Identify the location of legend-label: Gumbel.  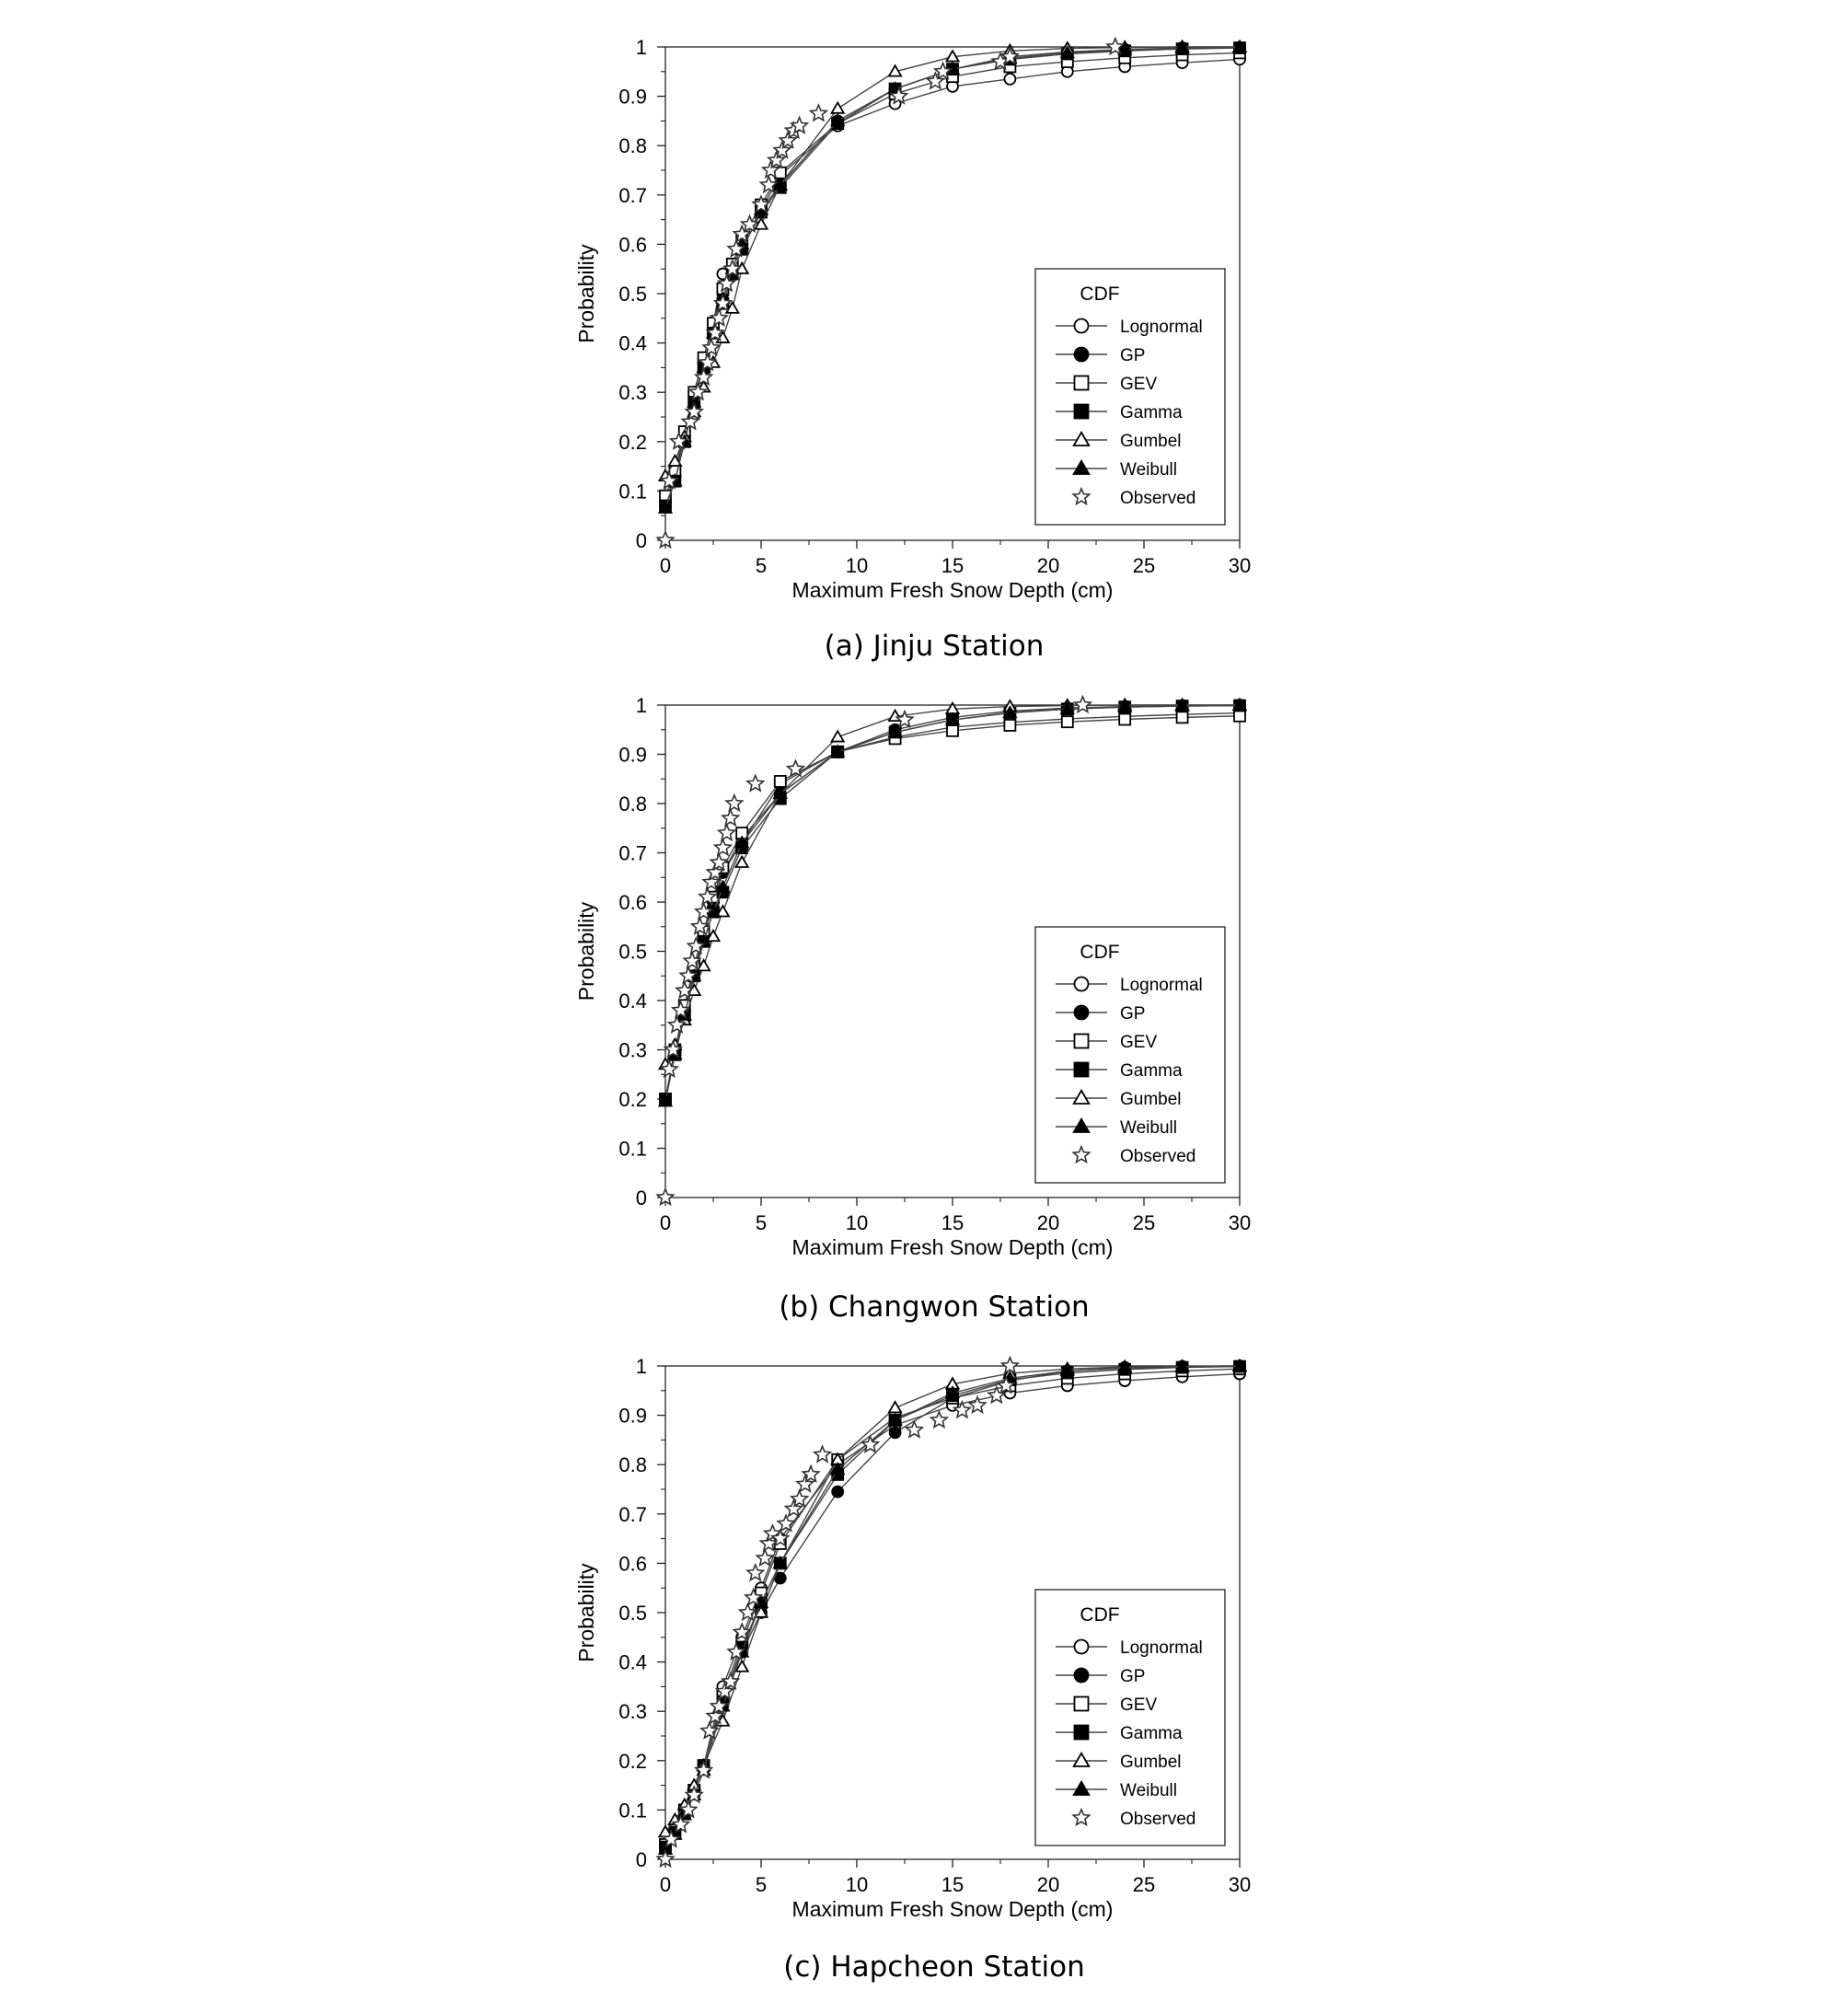
(1151, 441).